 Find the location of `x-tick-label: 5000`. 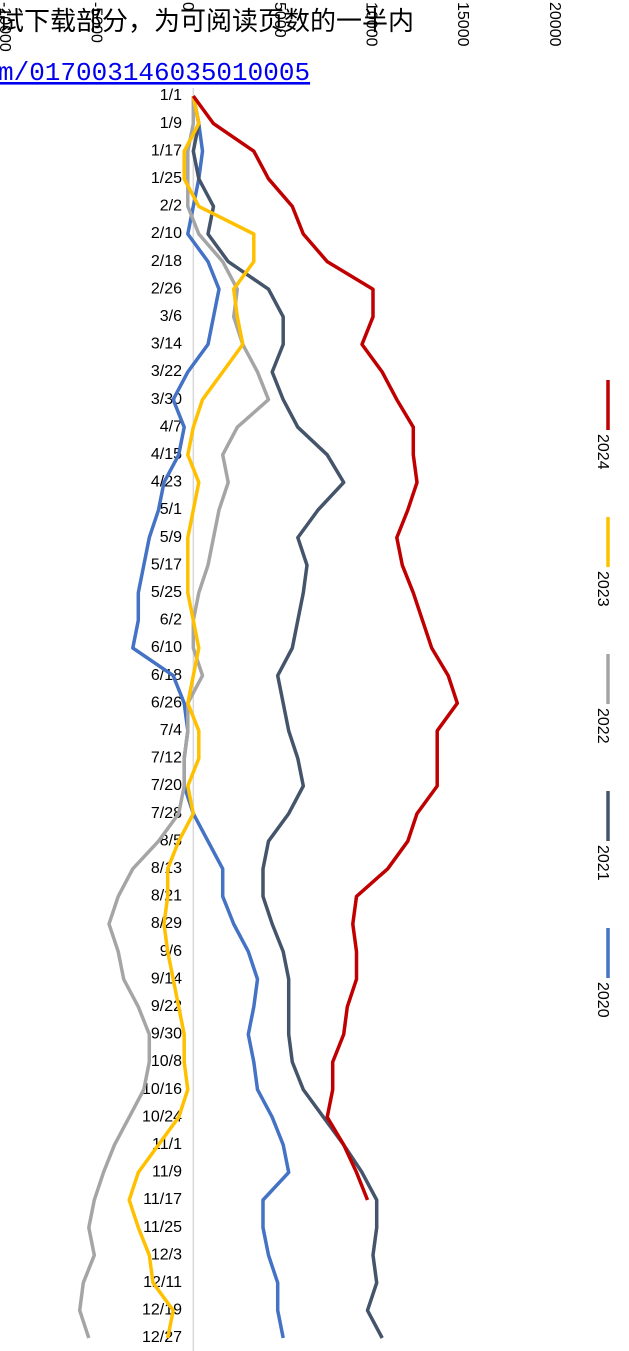

x-tick-label: 5000 is located at coordinates (279, 20).